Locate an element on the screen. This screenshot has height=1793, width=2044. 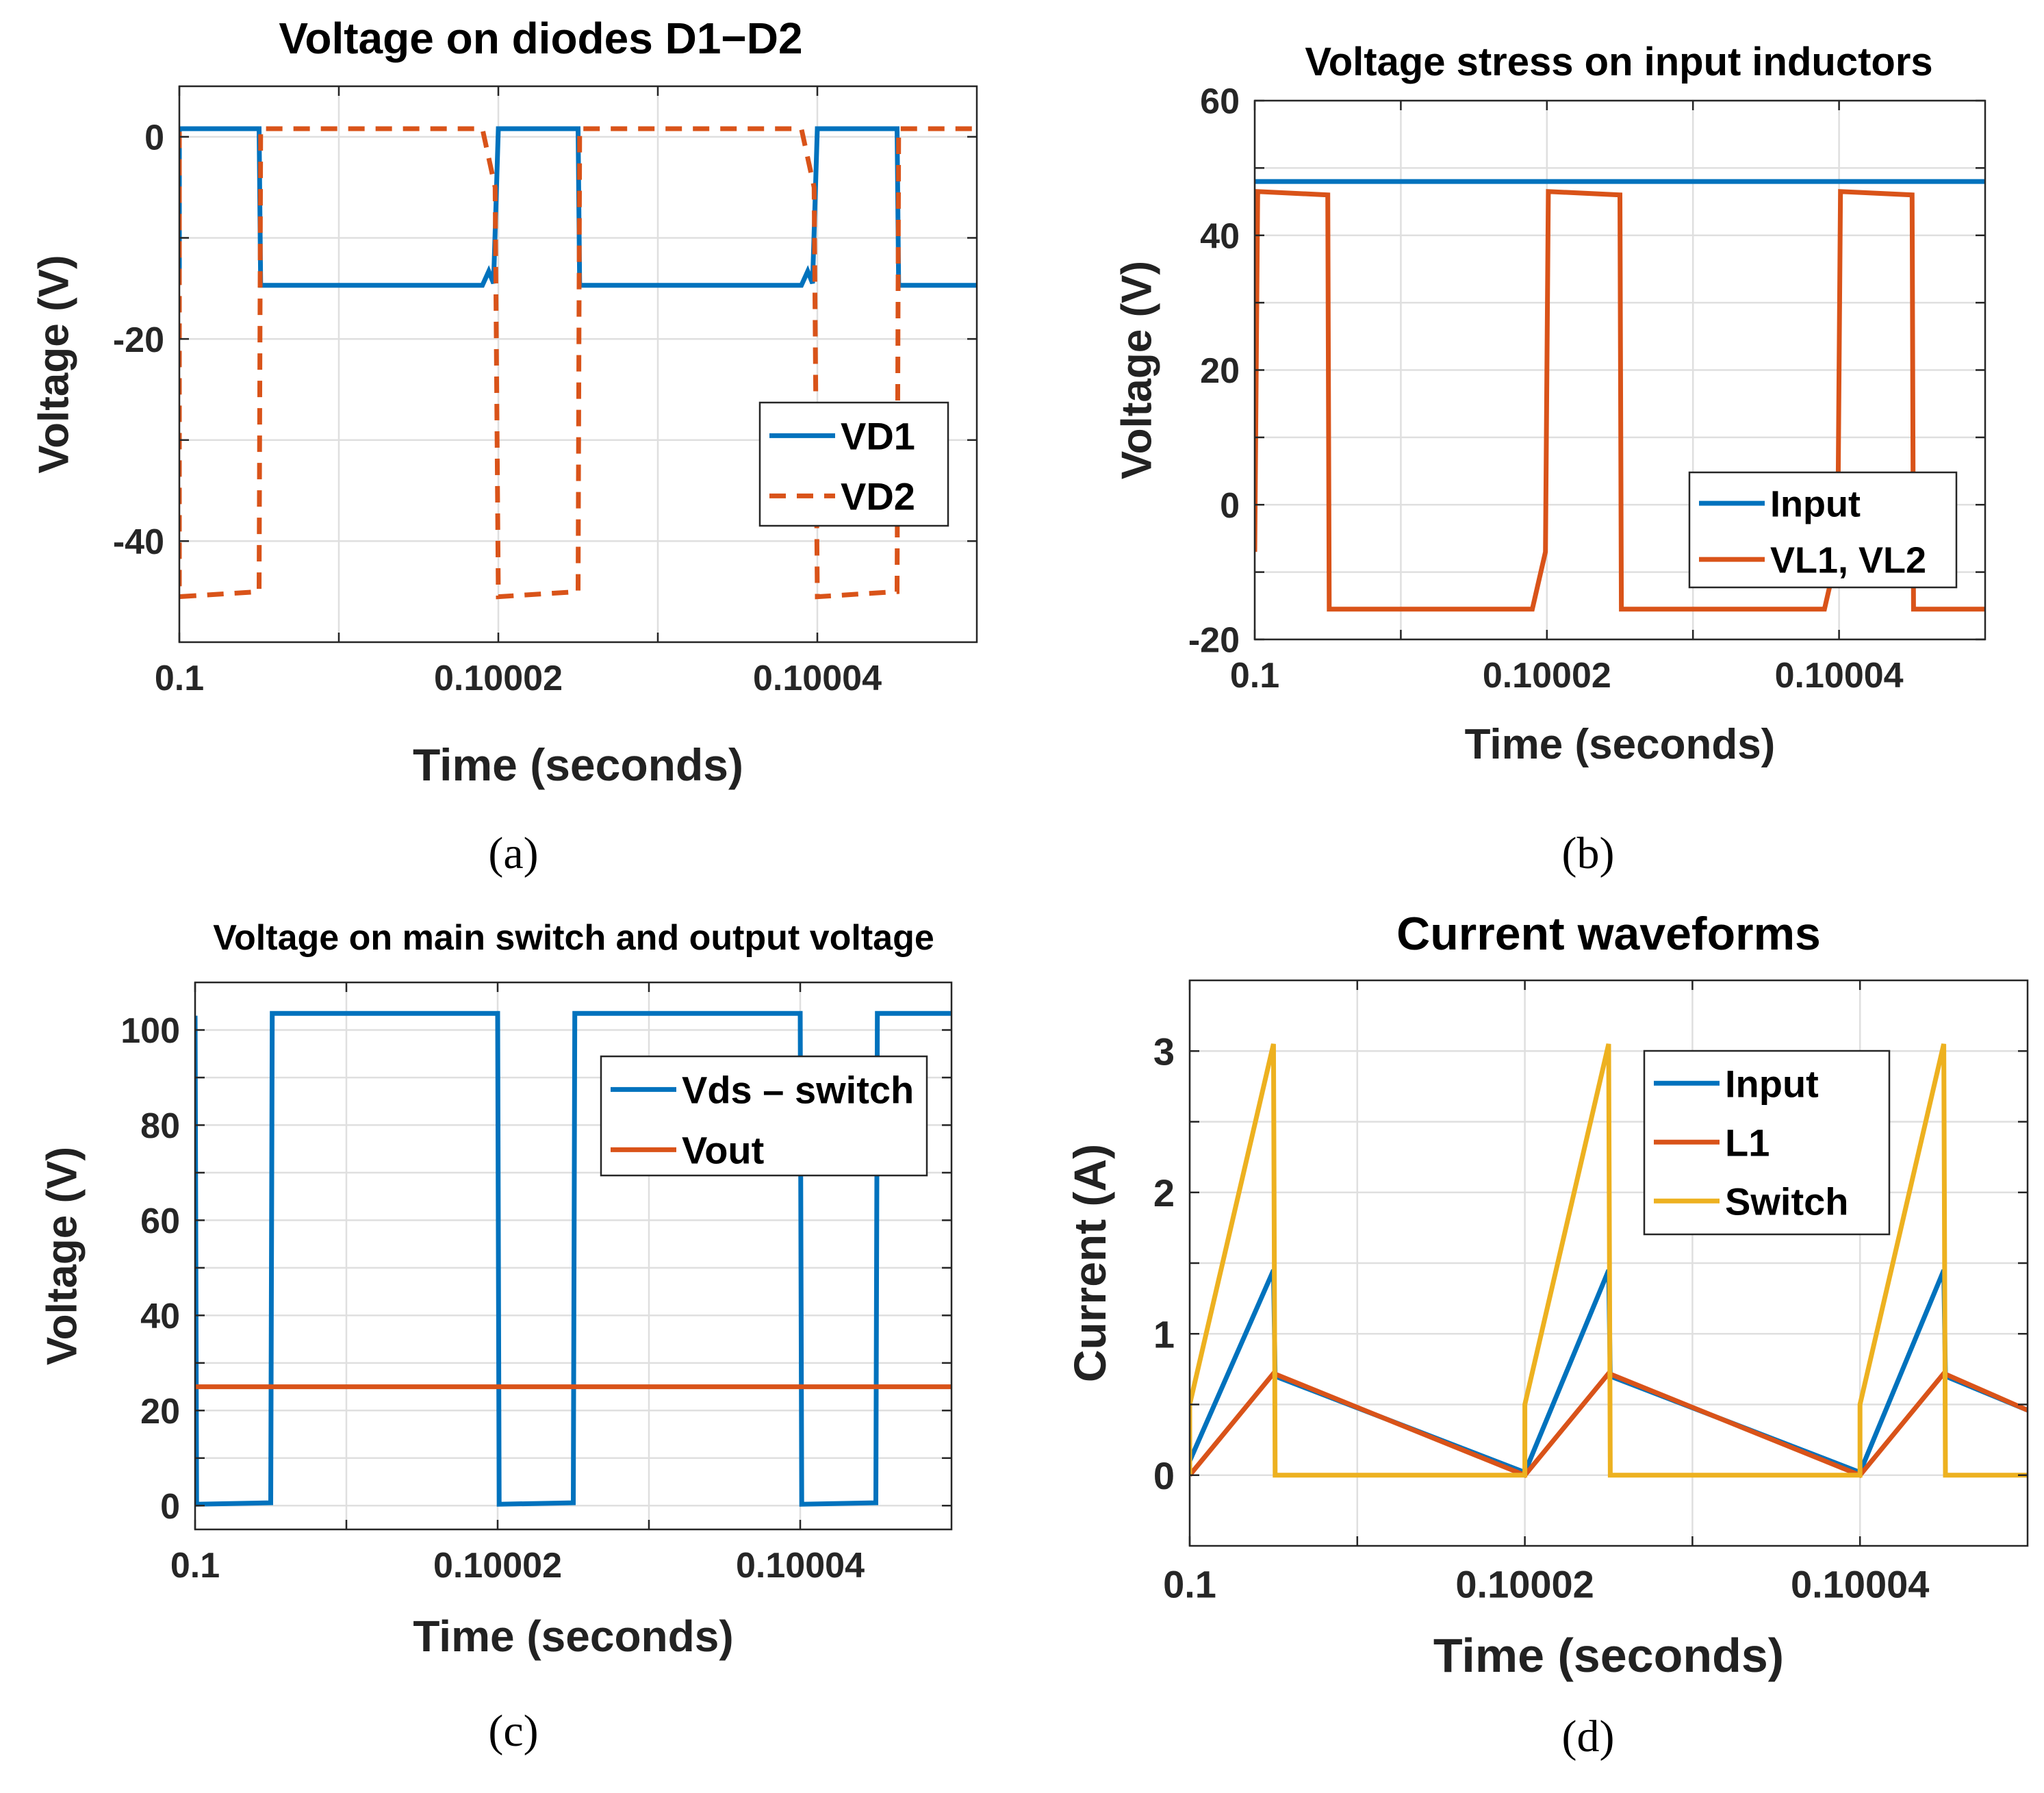
panel-label: (b) is located at coordinates (1588, 853).